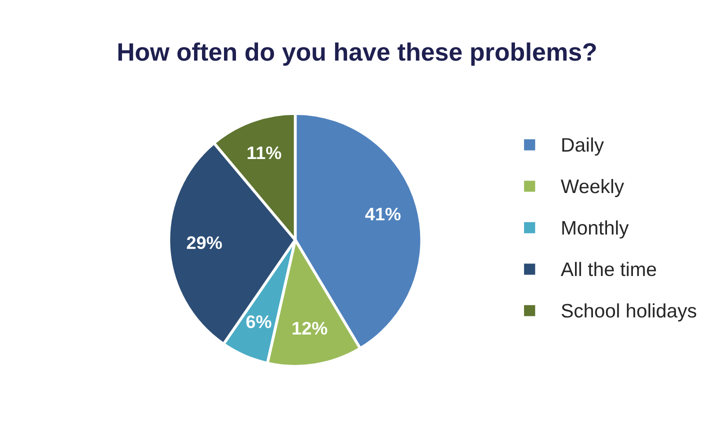  What do you see at coordinates (204, 243) in the screenshot?
I see `data-label: 29%` at bounding box center [204, 243].